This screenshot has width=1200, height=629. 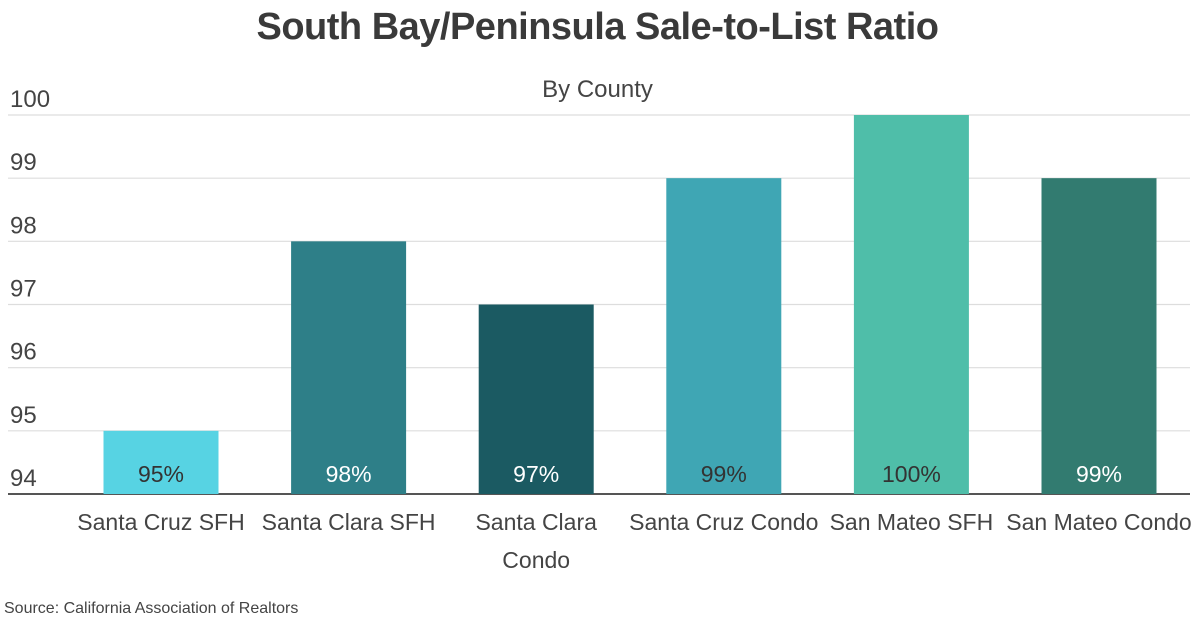 What do you see at coordinates (911, 474) in the screenshot?
I see `bar-value-label: 100%` at bounding box center [911, 474].